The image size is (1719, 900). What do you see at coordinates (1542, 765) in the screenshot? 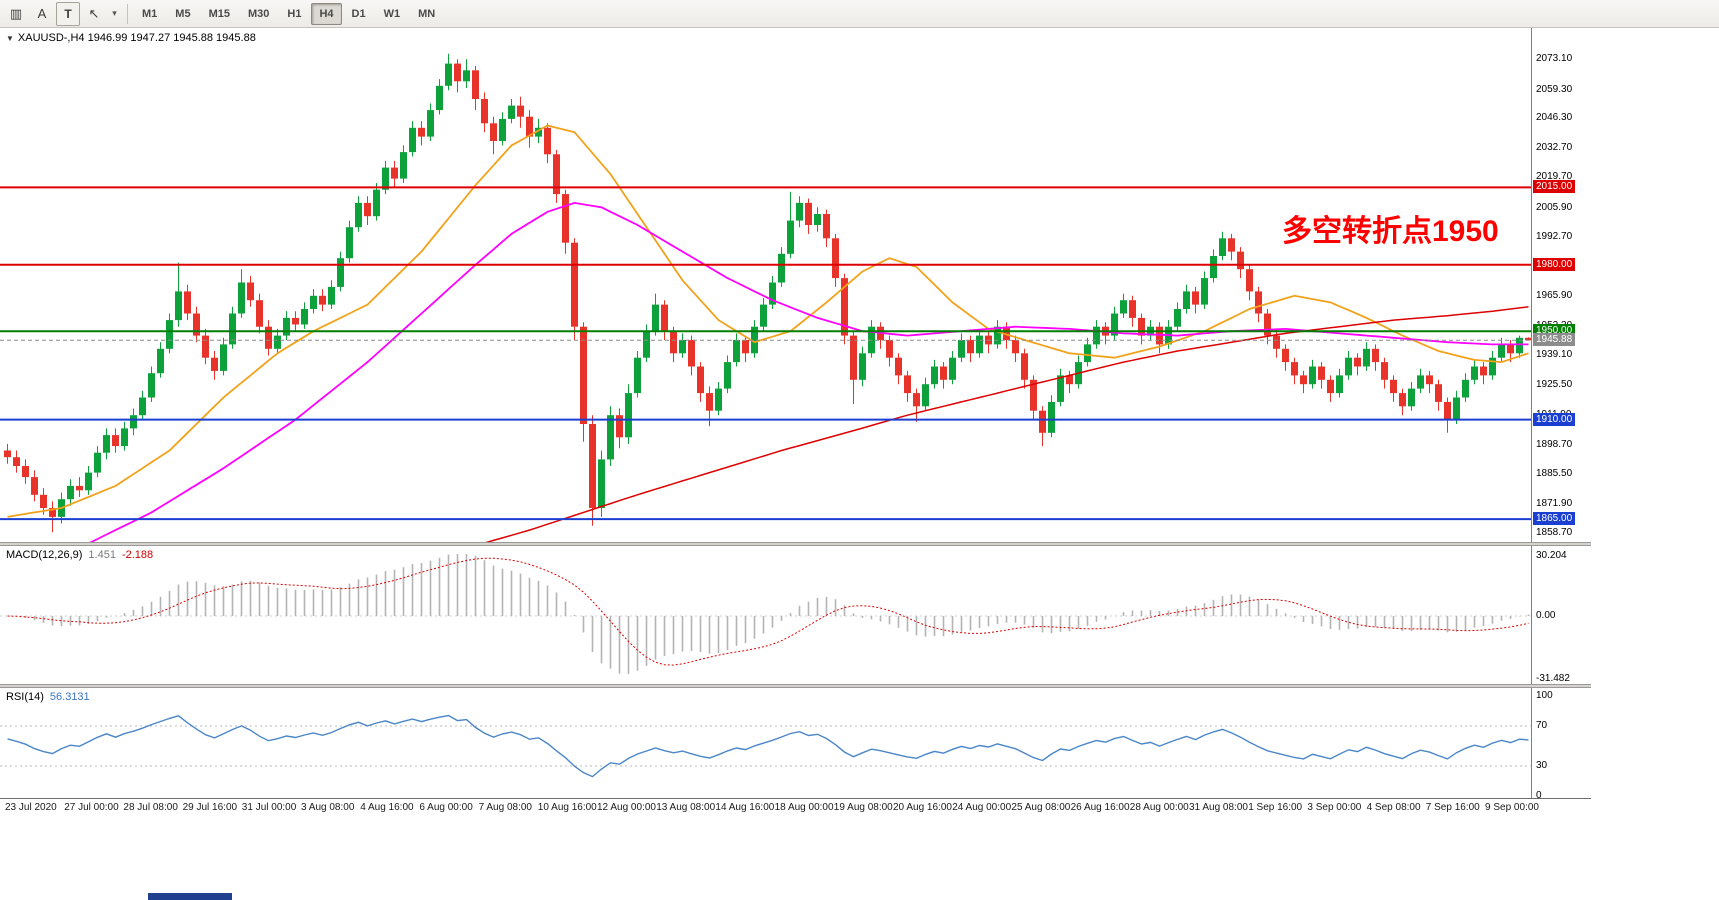
I see `rsi-tick: 30` at bounding box center [1542, 765].